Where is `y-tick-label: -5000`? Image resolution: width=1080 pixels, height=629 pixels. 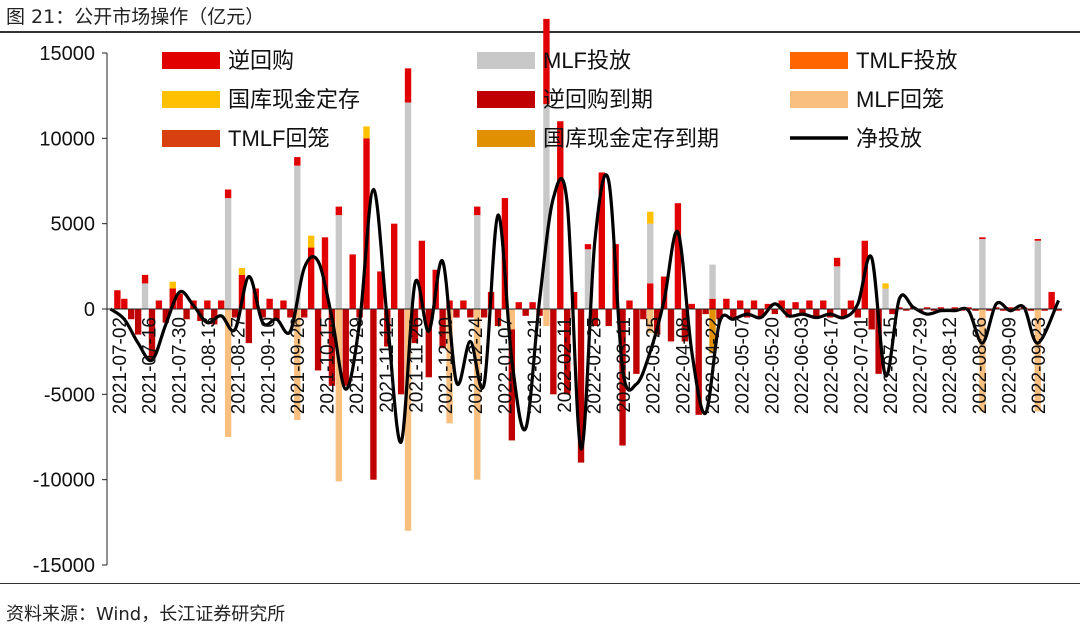
y-tick-label: -5000 is located at coordinates (69, 395).